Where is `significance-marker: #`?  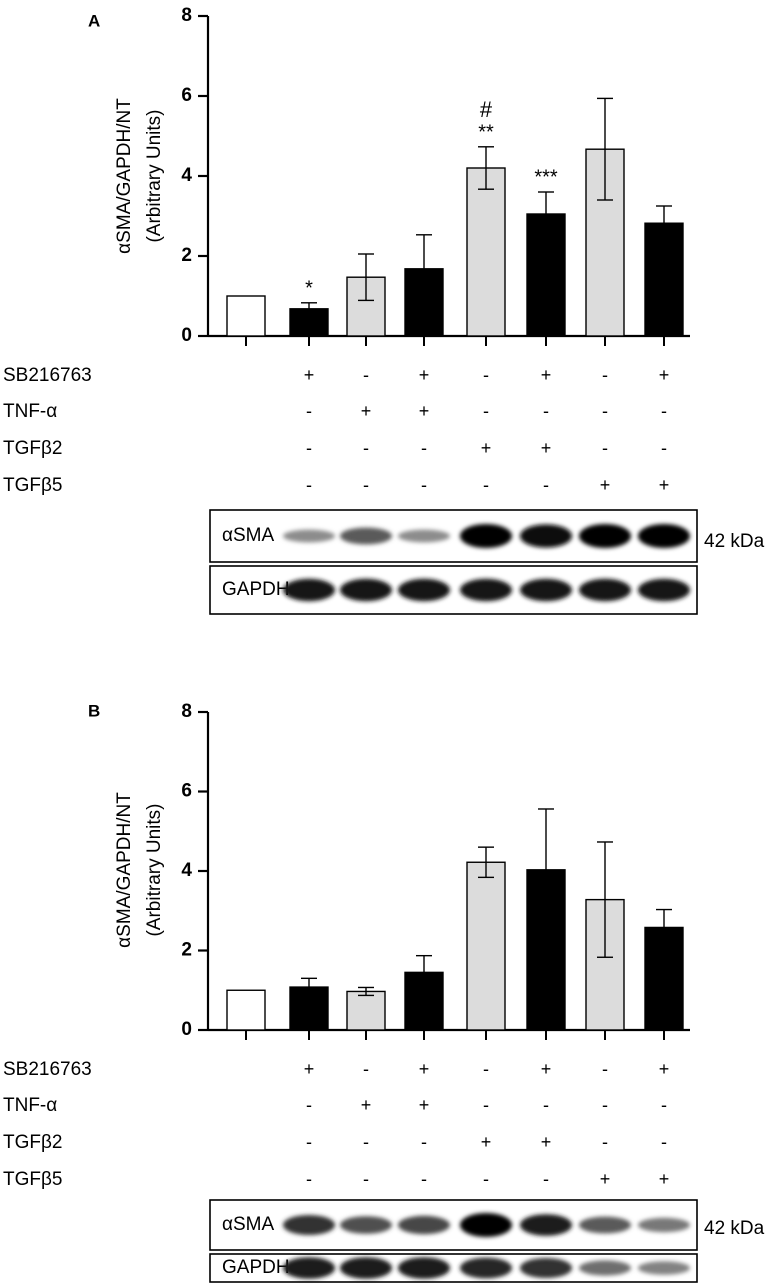
significance-marker: # is located at coordinates (486, 109).